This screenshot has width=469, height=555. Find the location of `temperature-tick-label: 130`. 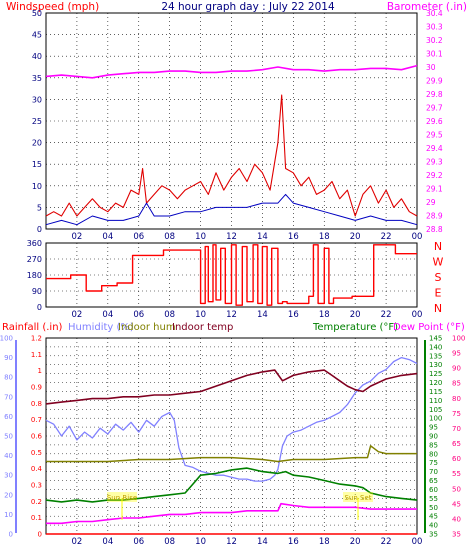

temperature-tick-label: 130 is located at coordinates (435, 365).